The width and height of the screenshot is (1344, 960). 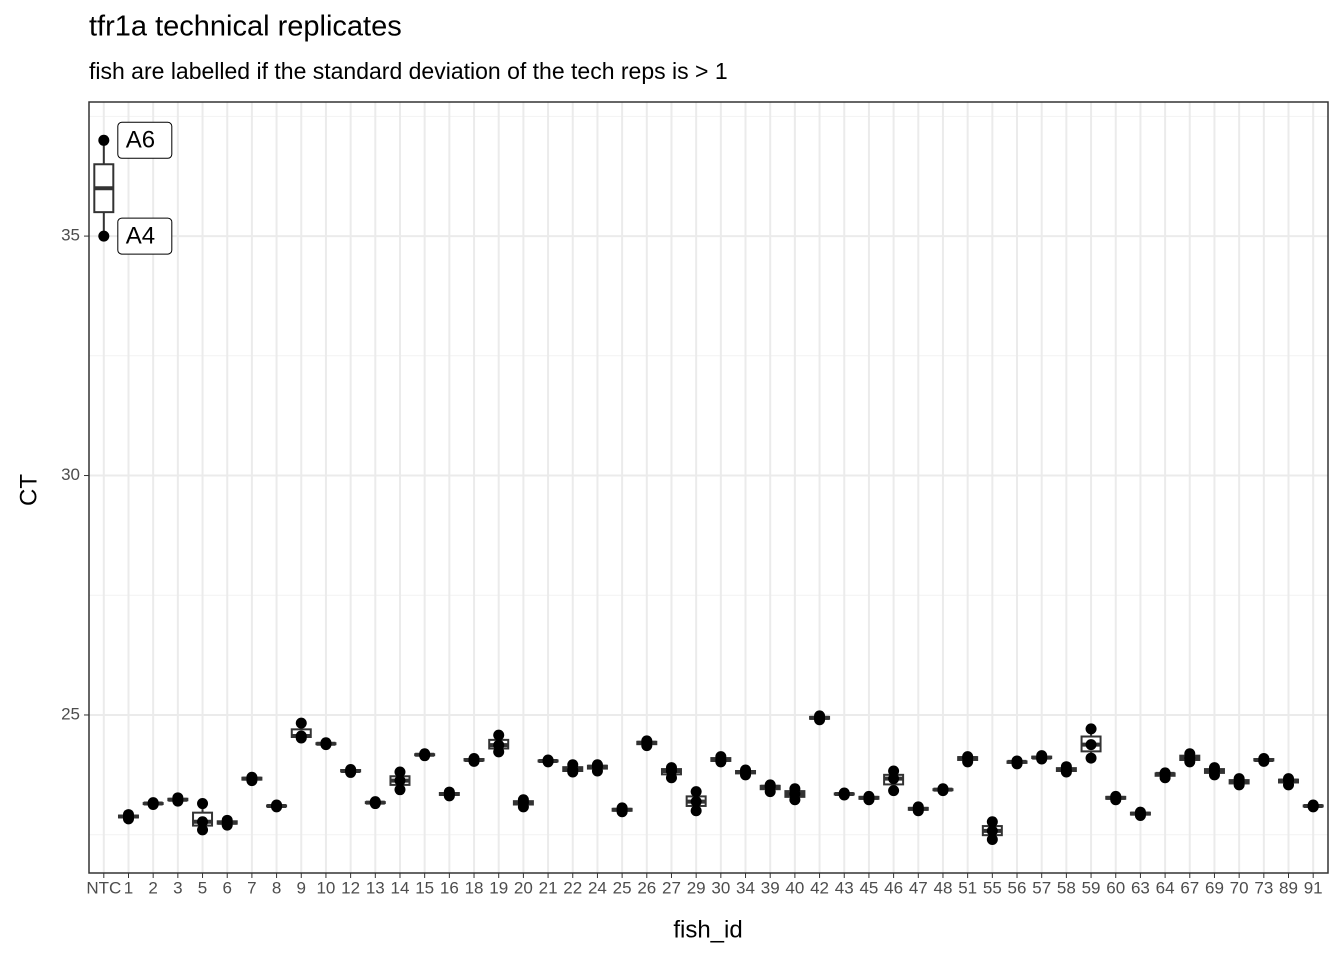 I want to click on point-label: A4, so click(x=140, y=235).